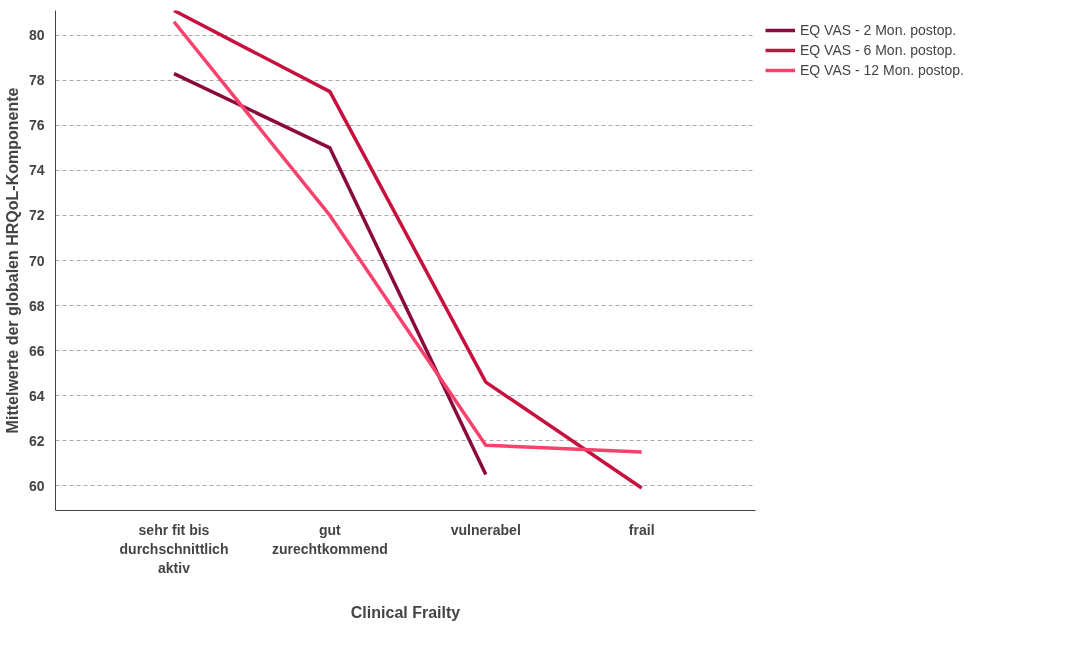 Image resolution: width=1091 pixels, height=656 pixels. What do you see at coordinates (36, 260) in the screenshot?
I see `y-tick-label: 70` at bounding box center [36, 260].